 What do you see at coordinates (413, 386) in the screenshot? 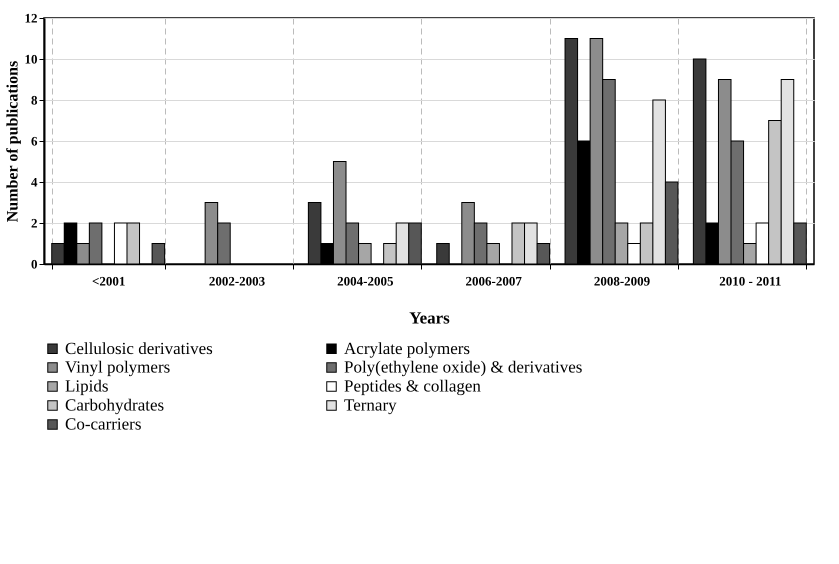
I see `legend-label: Peptides & collagen` at bounding box center [413, 386].